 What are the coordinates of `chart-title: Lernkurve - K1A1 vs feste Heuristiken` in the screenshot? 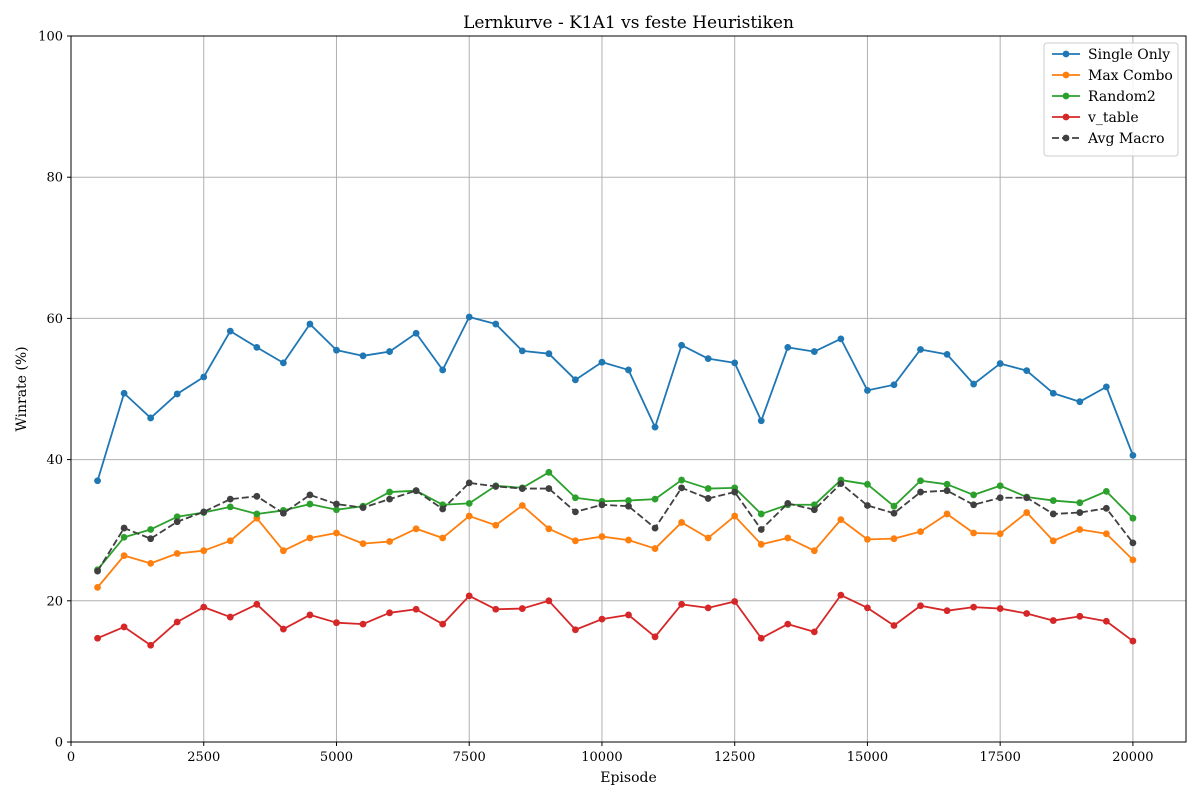 It's located at (628, 23).